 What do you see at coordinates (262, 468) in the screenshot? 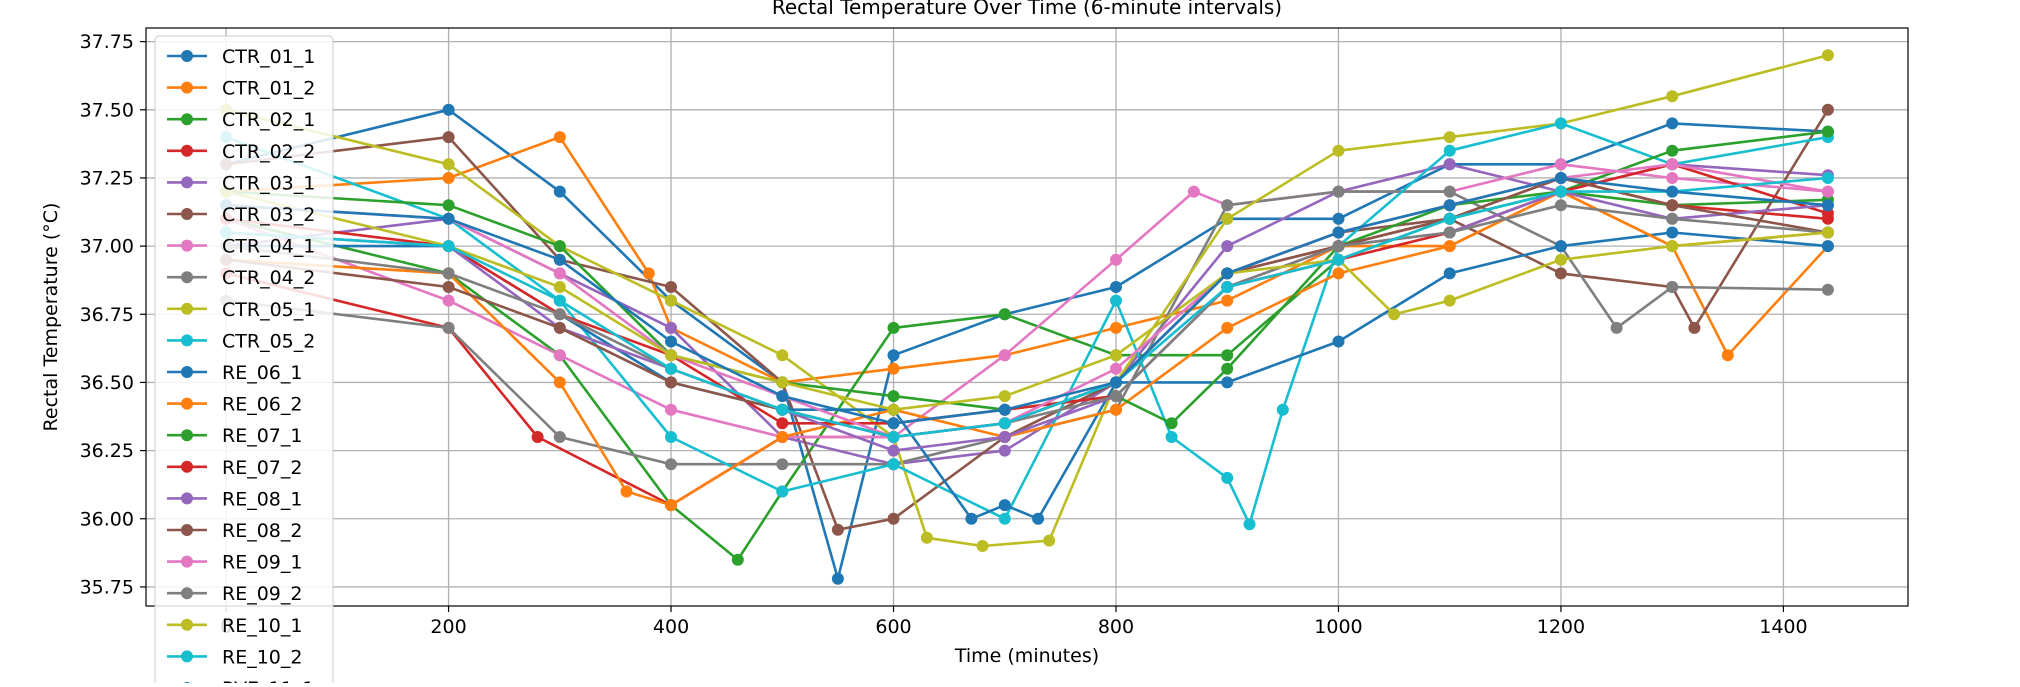
I see `legend-label: RE_07_2` at bounding box center [262, 468].